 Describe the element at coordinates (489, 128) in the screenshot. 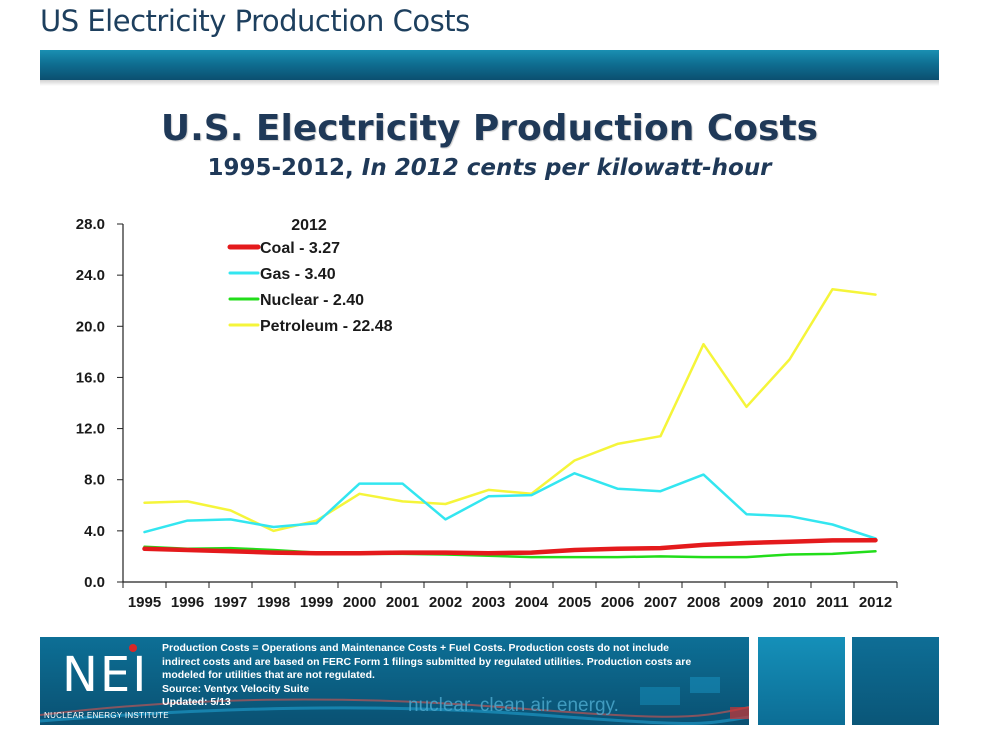

I see `chart-title: U.S. Electricity Production Costs` at that location.